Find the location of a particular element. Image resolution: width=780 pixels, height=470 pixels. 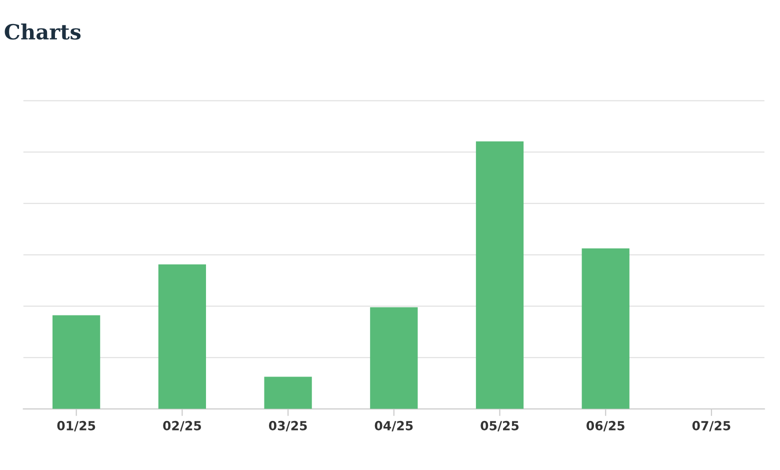

x-tick-label: 06/25 is located at coordinates (605, 426).